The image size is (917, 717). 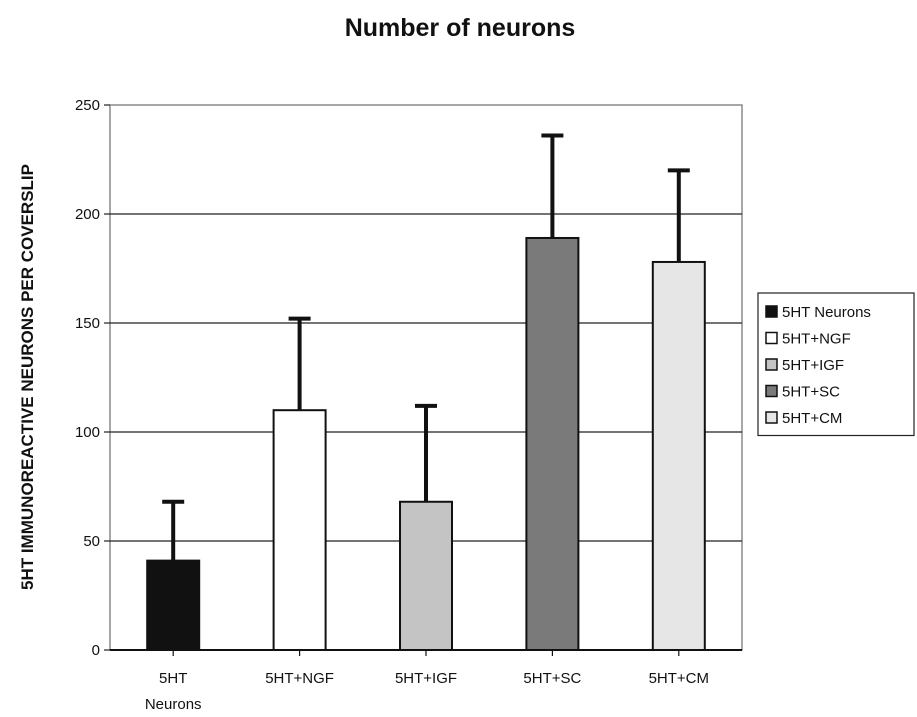 What do you see at coordinates (91, 541) in the screenshot?
I see `y-tick-label: 50` at bounding box center [91, 541].